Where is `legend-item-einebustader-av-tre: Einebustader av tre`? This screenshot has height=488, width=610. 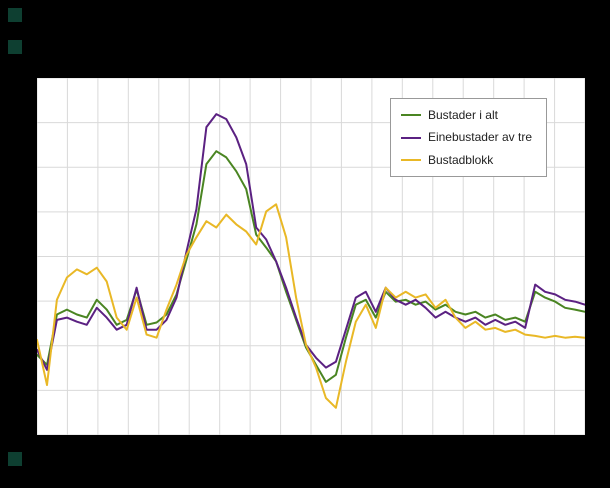
legend-item-einebustader-av-tre: Einebustader av tre is located at coordinates (466, 137).